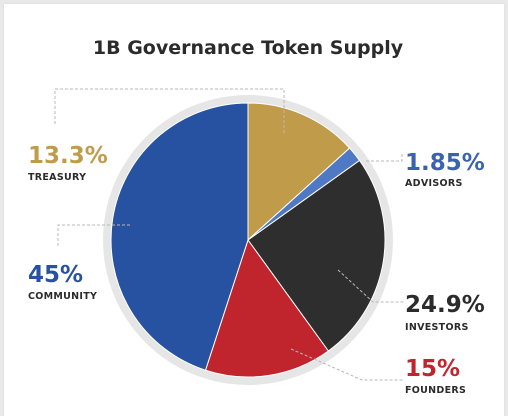  Describe the element at coordinates (299, 172) in the screenshot. I see `pie-slice-treasury` at that location.